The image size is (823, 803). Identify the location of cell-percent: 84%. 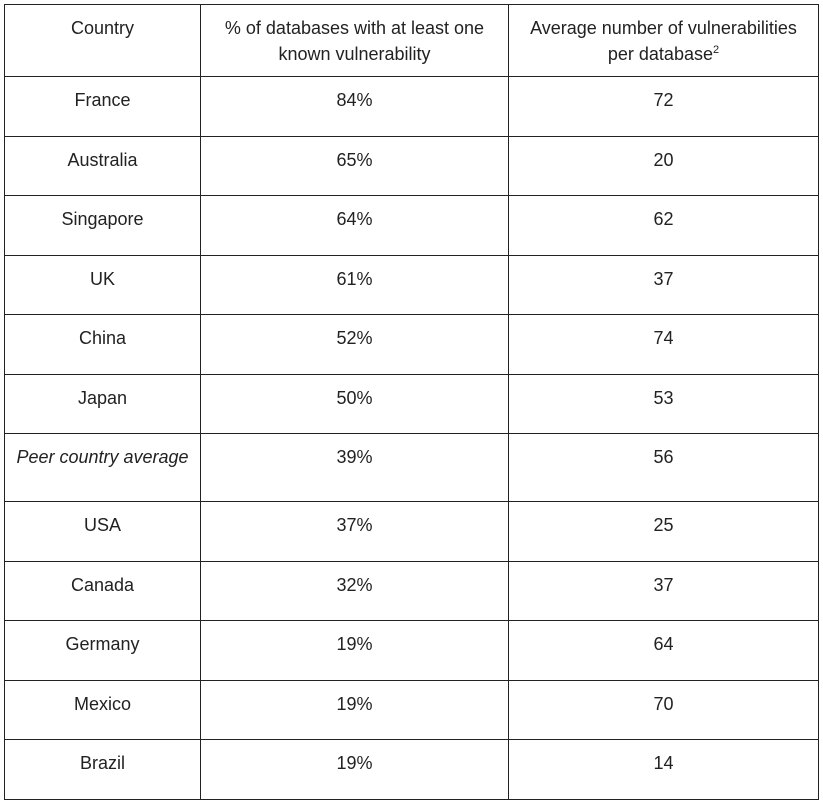
(354, 106).